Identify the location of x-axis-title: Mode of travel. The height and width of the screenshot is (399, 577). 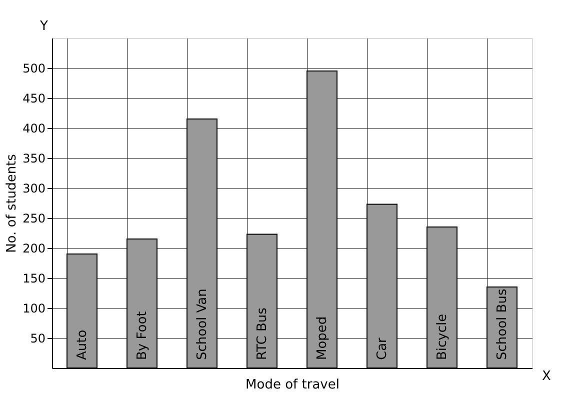
(293, 385).